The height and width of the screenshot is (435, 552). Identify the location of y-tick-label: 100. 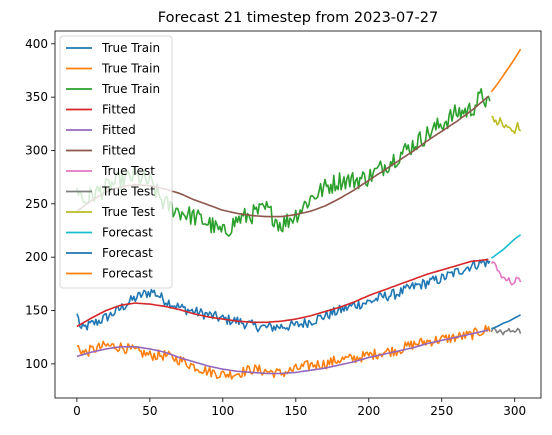
(36, 364).